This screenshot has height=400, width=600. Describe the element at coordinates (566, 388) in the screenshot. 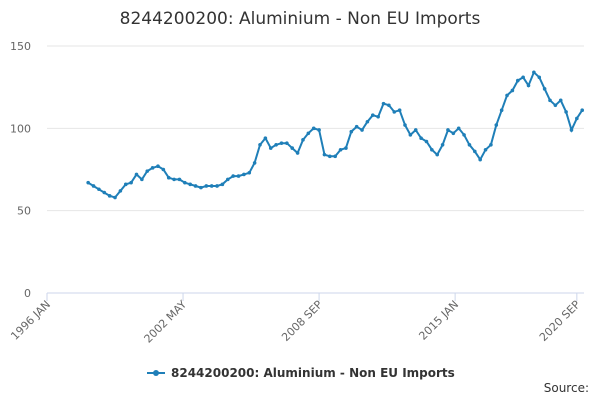

I see `source-label: Source:` at that location.